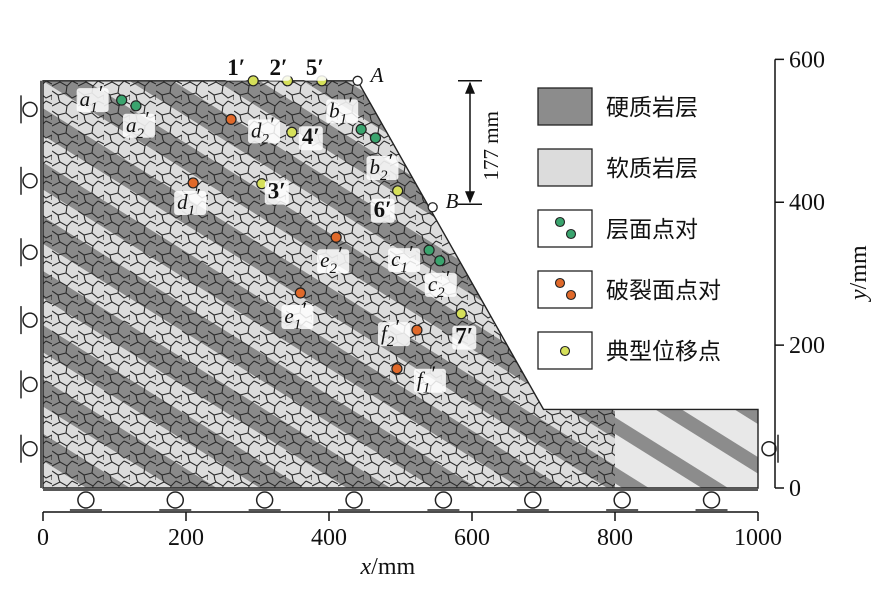  I want to click on bedding-pair-swatch, so click(565, 228).